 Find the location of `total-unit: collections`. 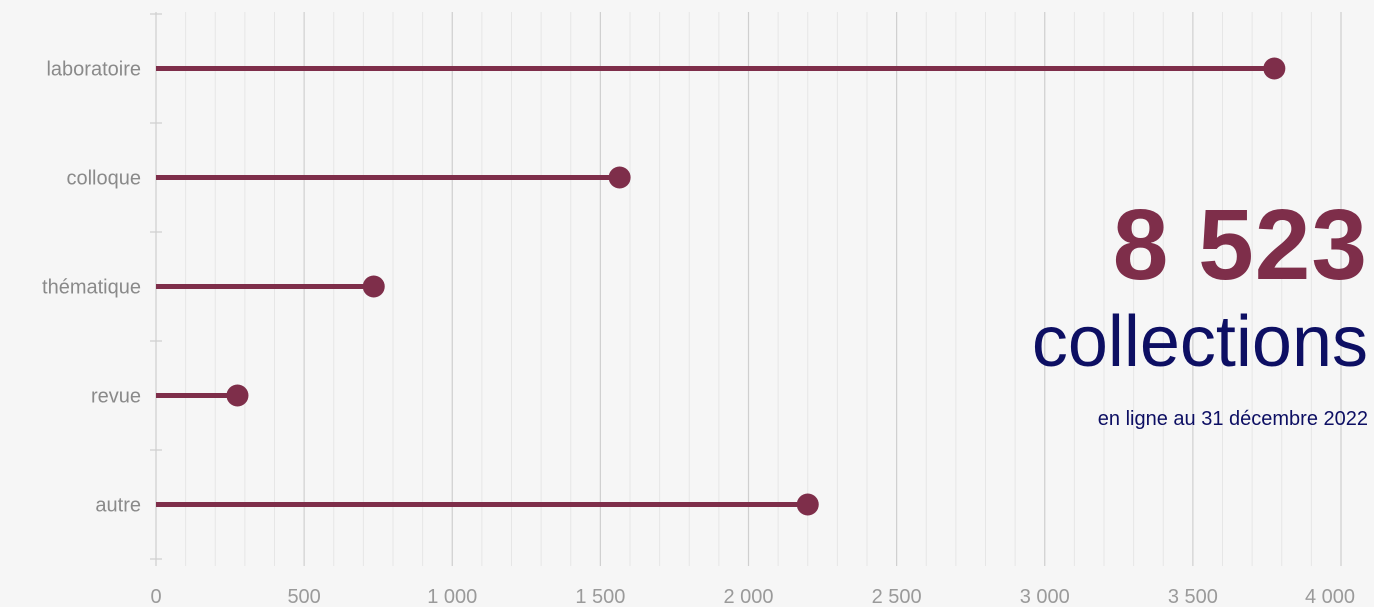

total-unit: collections is located at coordinates (1199, 342).